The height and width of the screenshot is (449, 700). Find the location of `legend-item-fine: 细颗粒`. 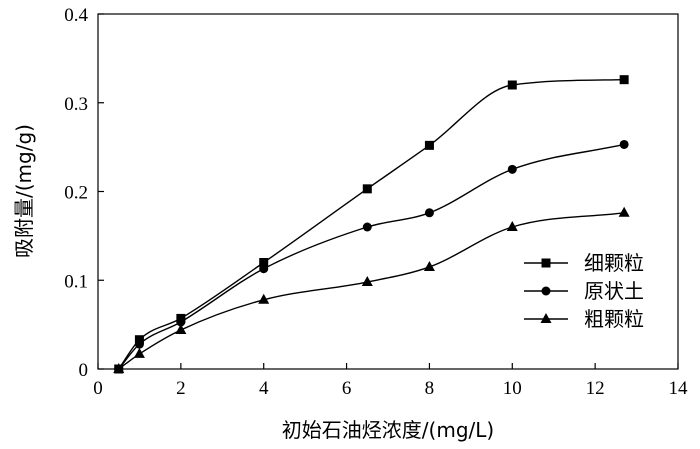

legend-item-fine: 细颗粒 is located at coordinates (584, 263).